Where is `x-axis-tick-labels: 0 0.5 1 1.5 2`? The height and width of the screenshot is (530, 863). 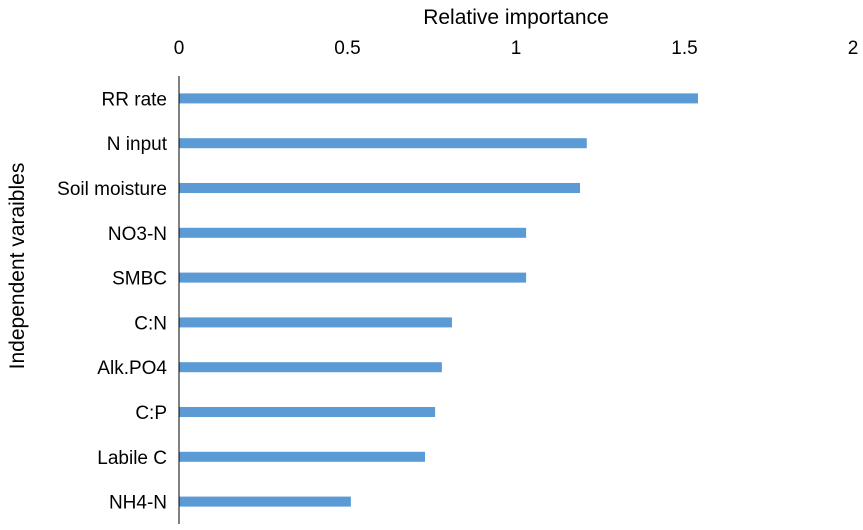 x-axis-tick-labels: 0 0.5 1 1.5 2 is located at coordinates (516, 48).